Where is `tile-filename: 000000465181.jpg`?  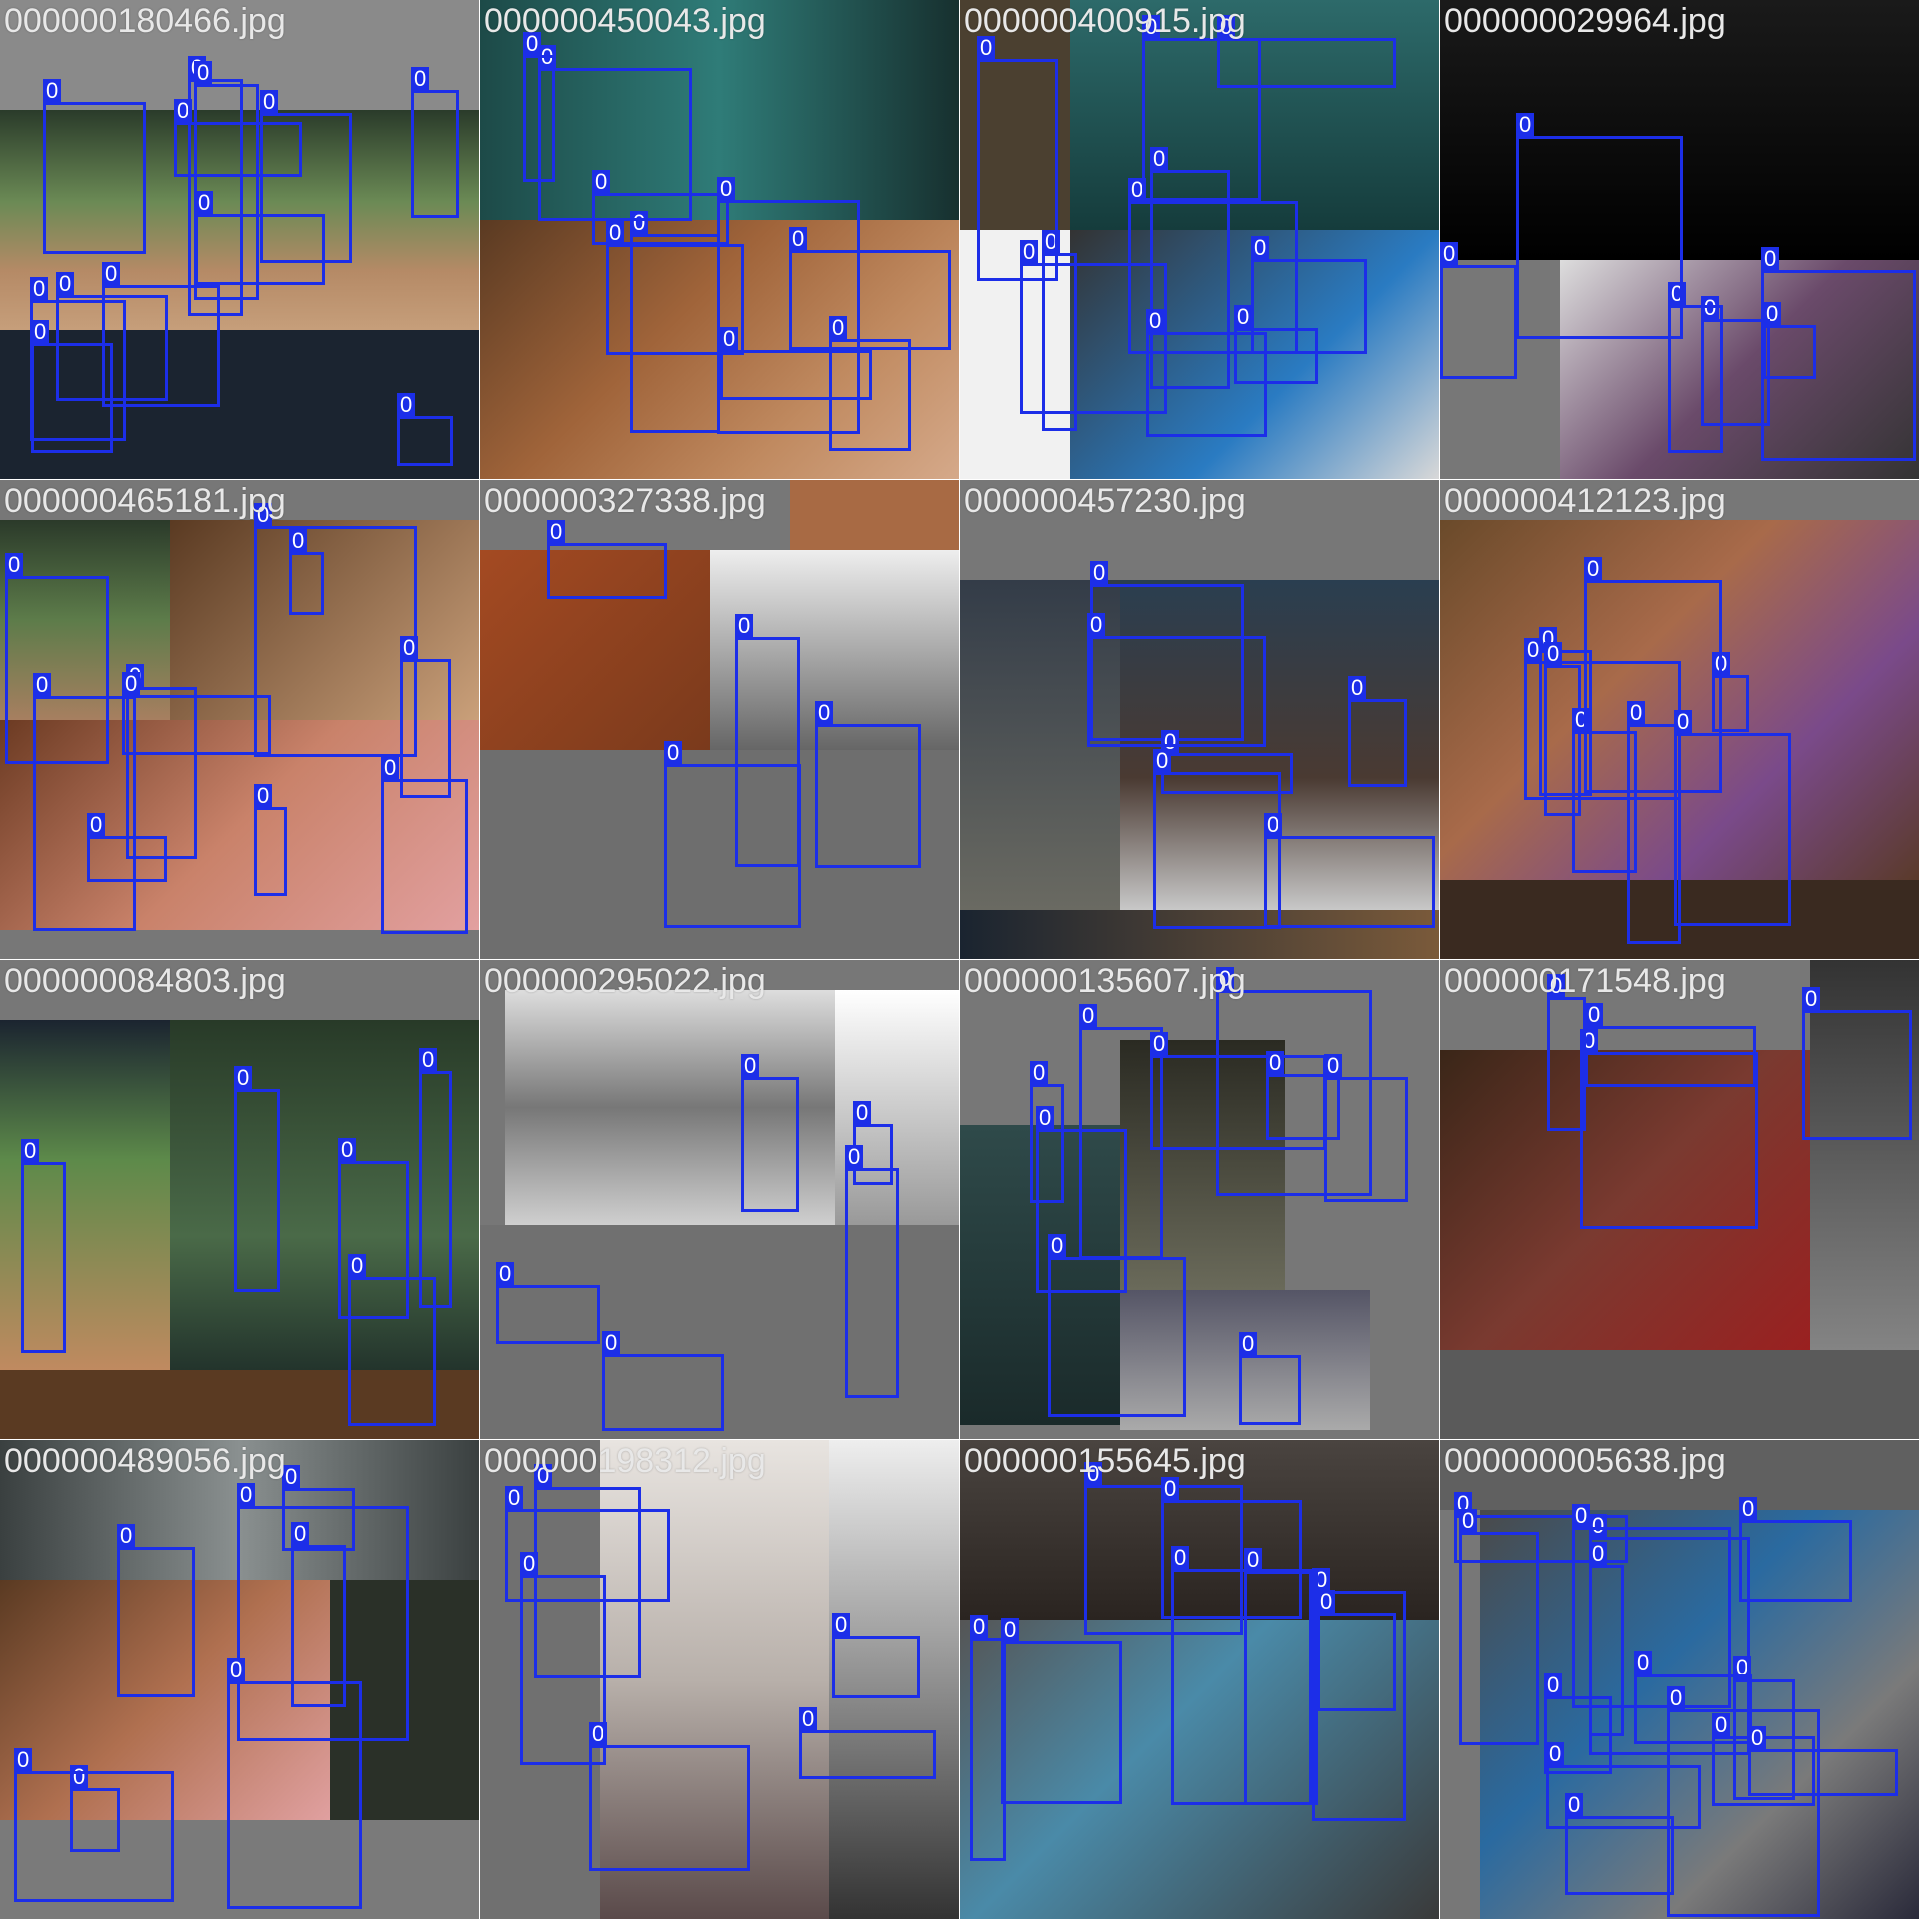 tile-filename: 000000465181.jpg is located at coordinates (145, 501).